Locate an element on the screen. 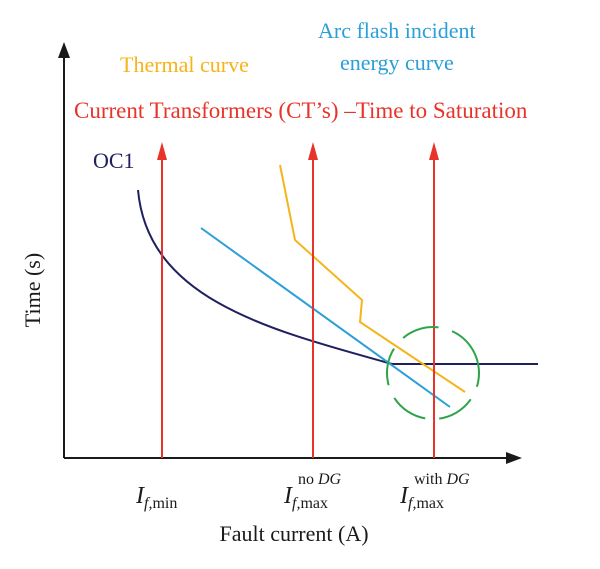 This screenshot has height=569, width=600. ct-arrow-max-with-dg is located at coordinates (434, 300).